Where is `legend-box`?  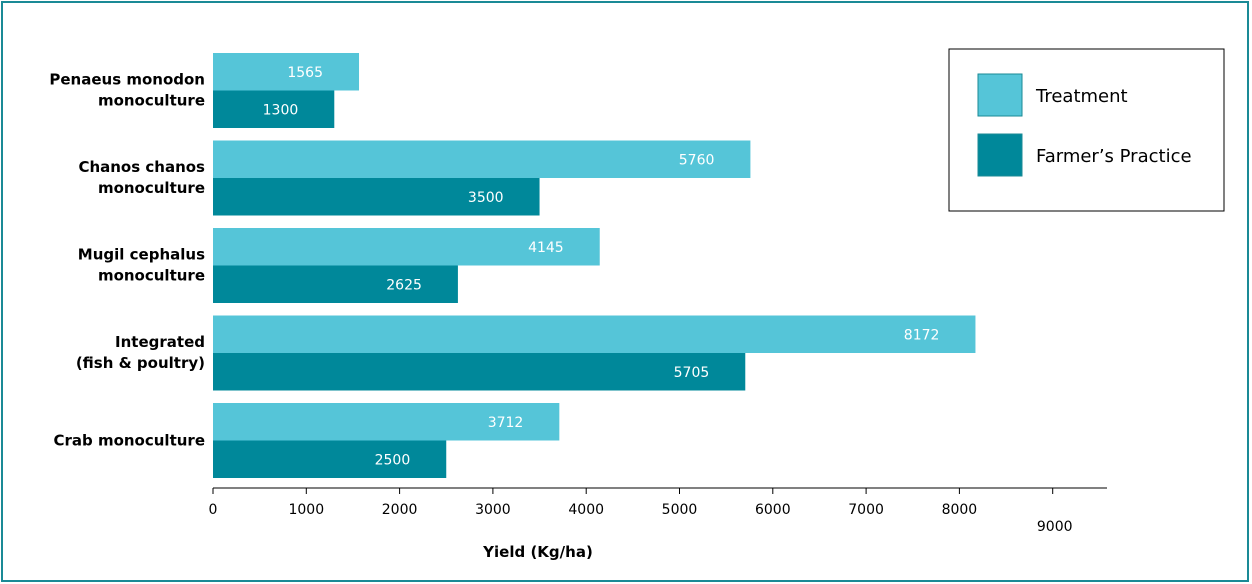
legend-box is located at coordinates (1086, 130).